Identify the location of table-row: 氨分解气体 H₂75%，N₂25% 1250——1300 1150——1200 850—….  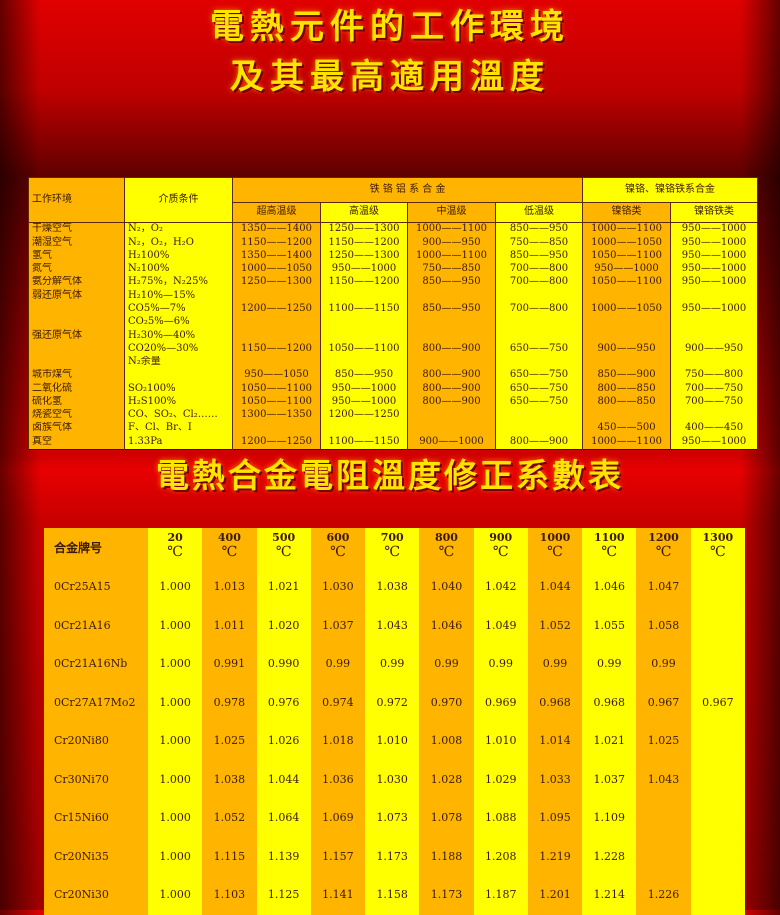
(393, 283).